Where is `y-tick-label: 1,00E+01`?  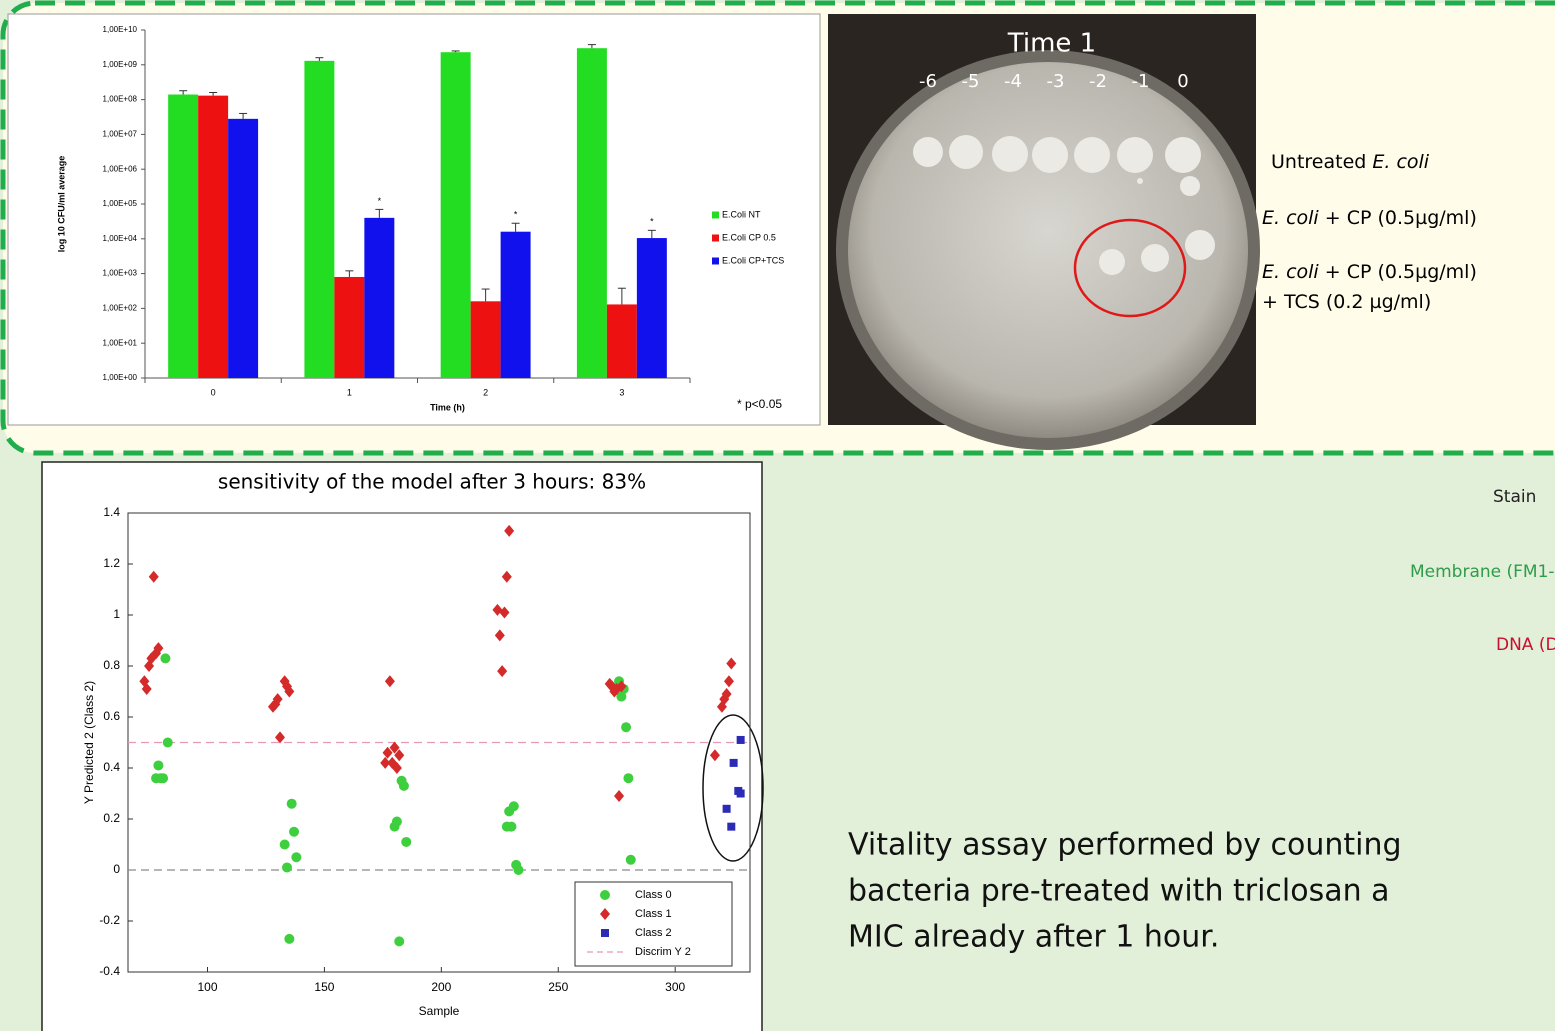 y-tick-label: 1,00E+01 is located at coordinates (120, 342).